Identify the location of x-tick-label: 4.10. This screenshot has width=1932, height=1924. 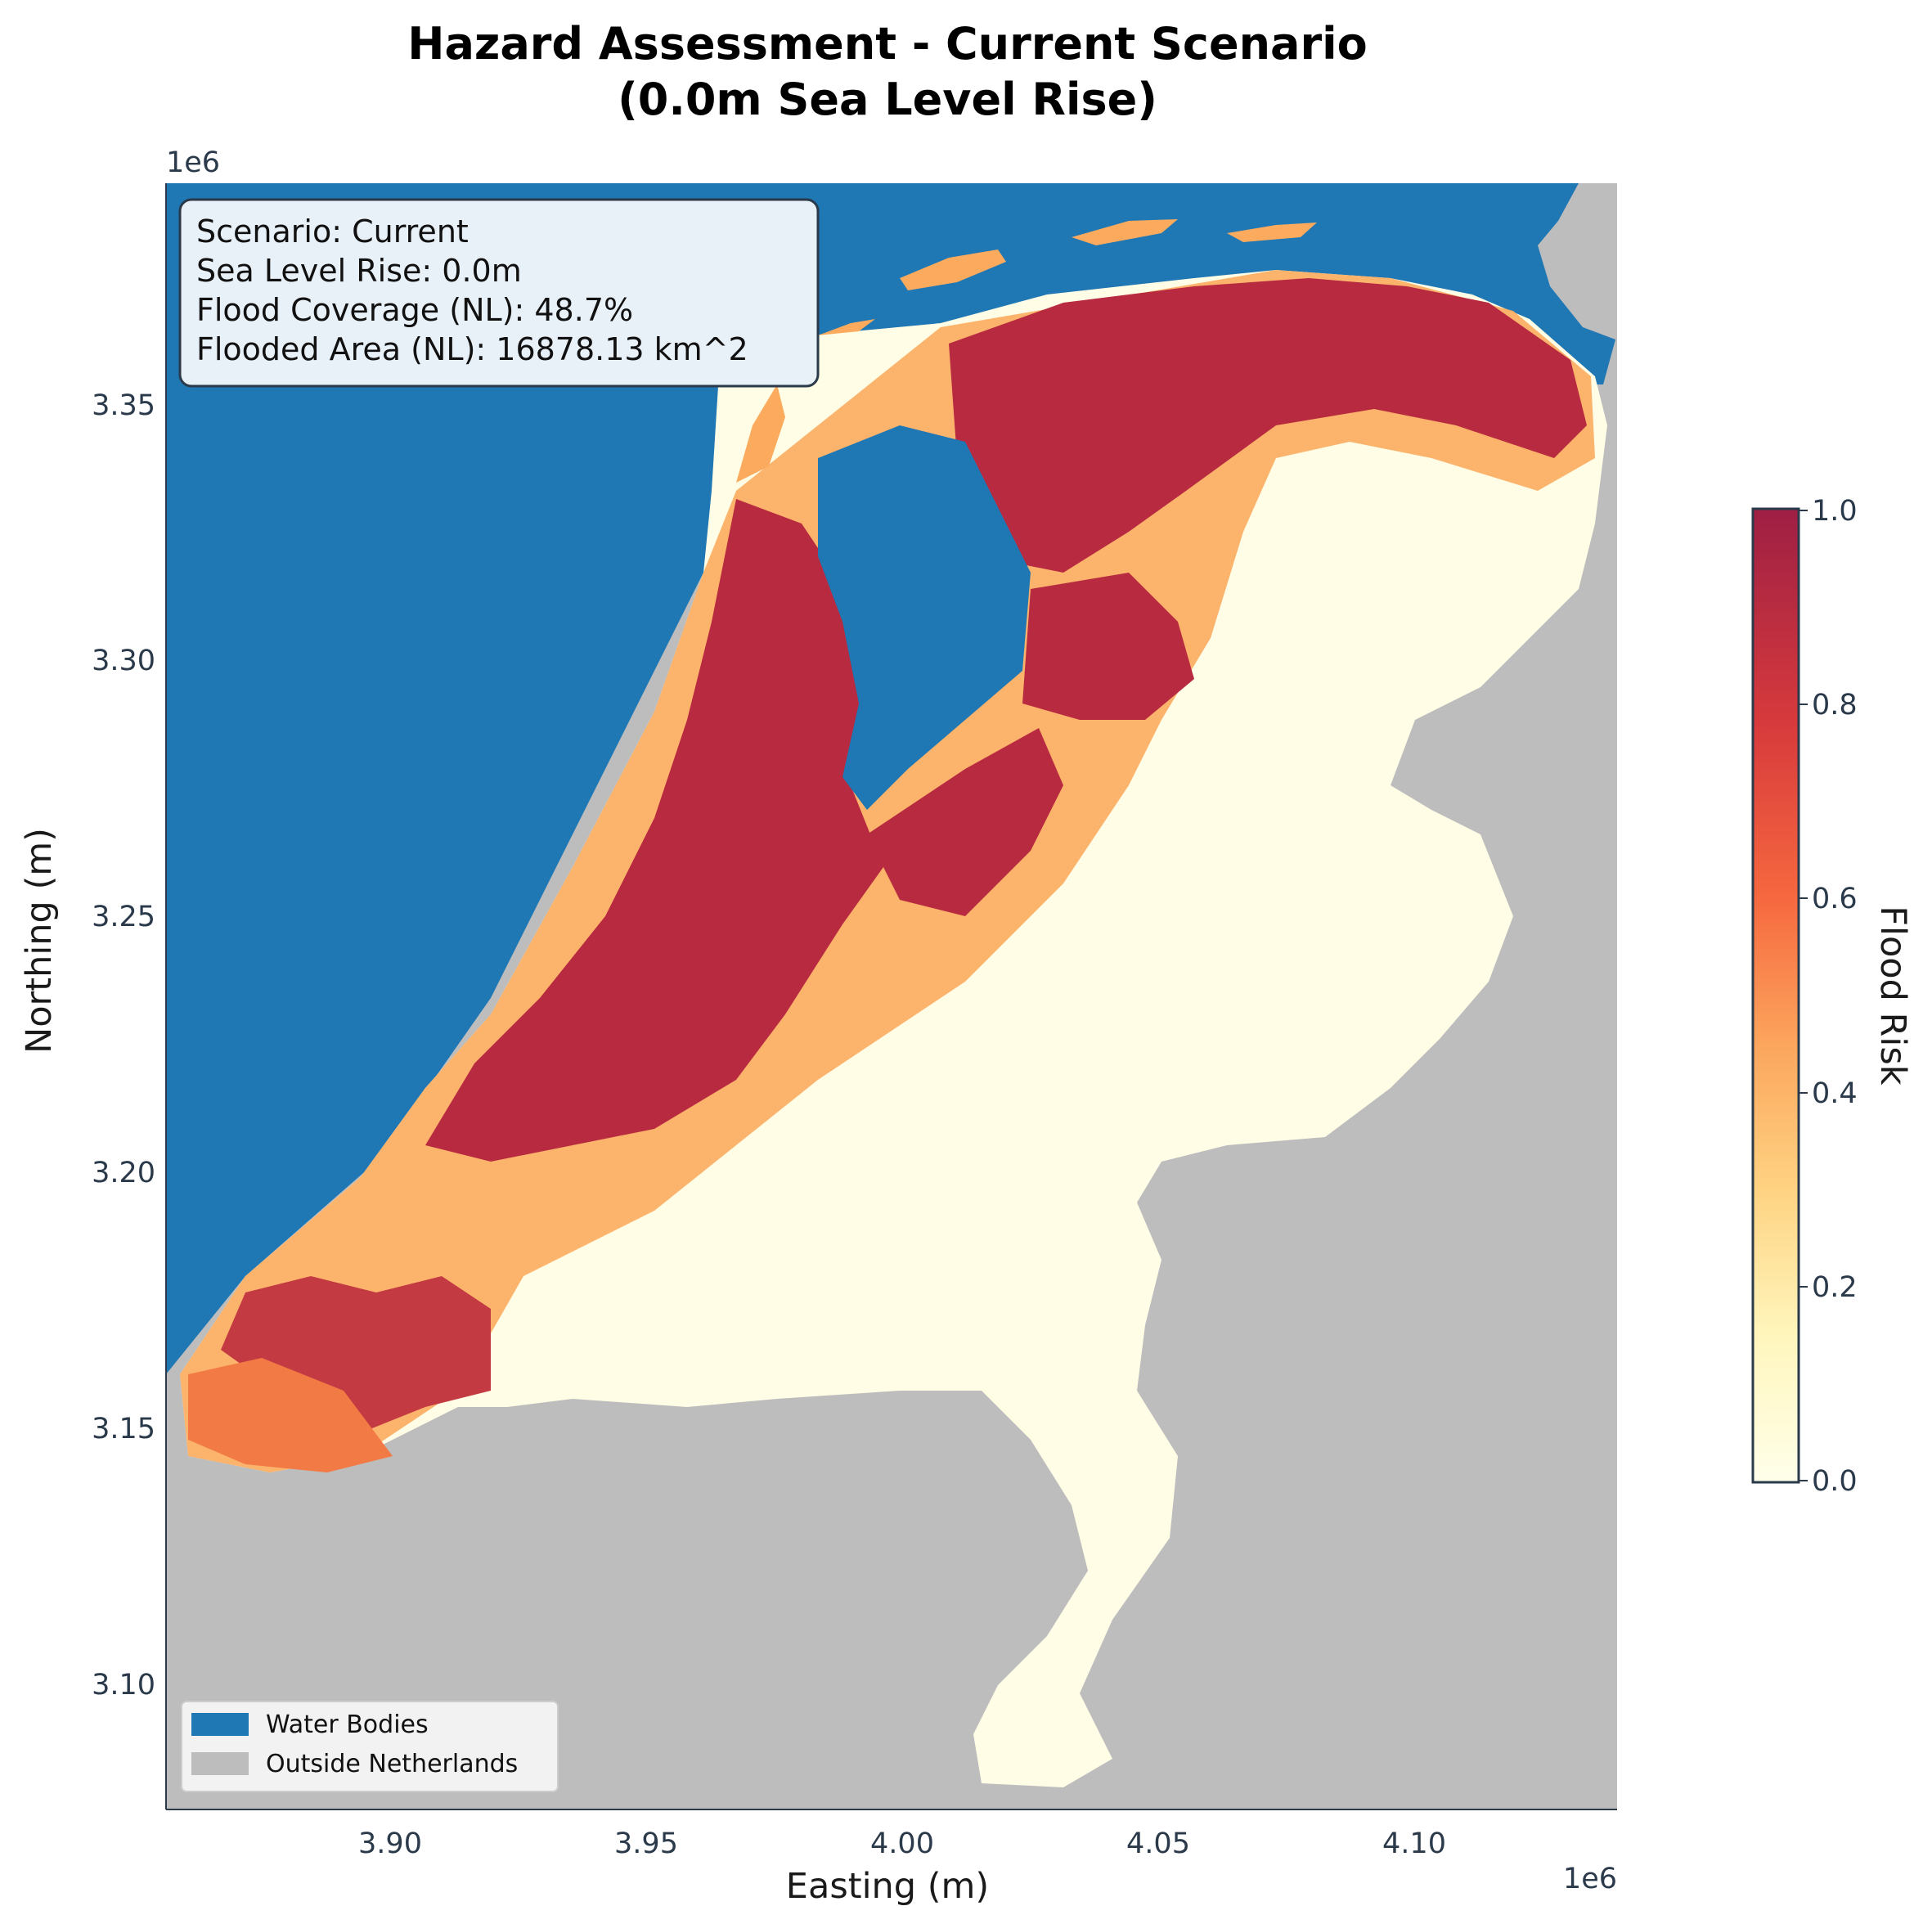
(1414, 1843).